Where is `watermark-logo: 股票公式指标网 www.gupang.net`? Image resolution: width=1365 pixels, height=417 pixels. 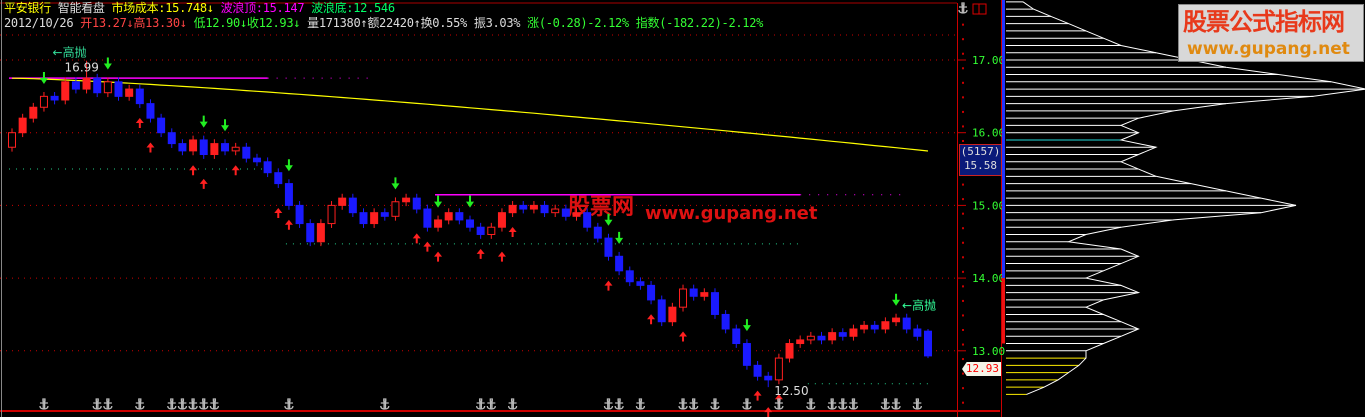
watermark-logo: 股票公式指标网 www.gupang.net is located at coordinates (1271, 33).